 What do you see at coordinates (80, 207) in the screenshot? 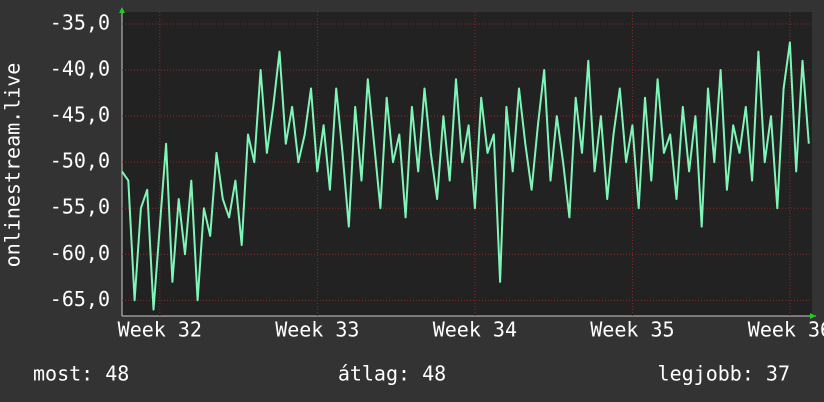
I see `y-tick-label: -55,0` at bounding box center [80, 207].